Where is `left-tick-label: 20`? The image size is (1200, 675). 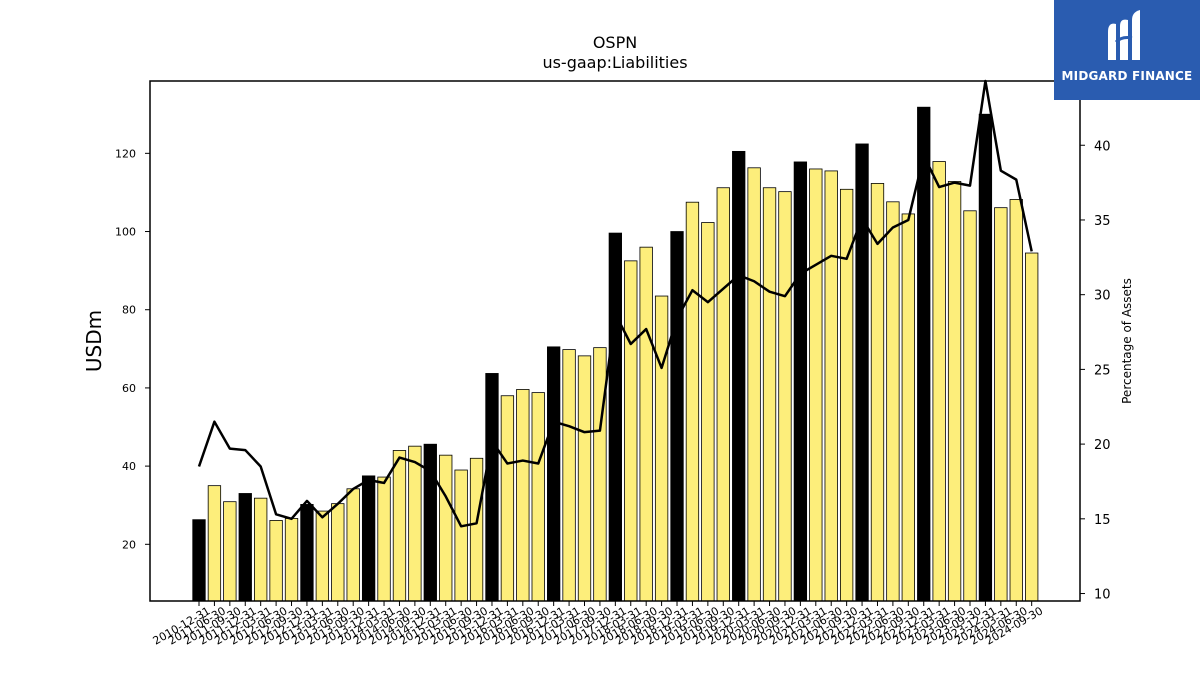 left-tick-label: 20 is located at coordinates (129, 544).